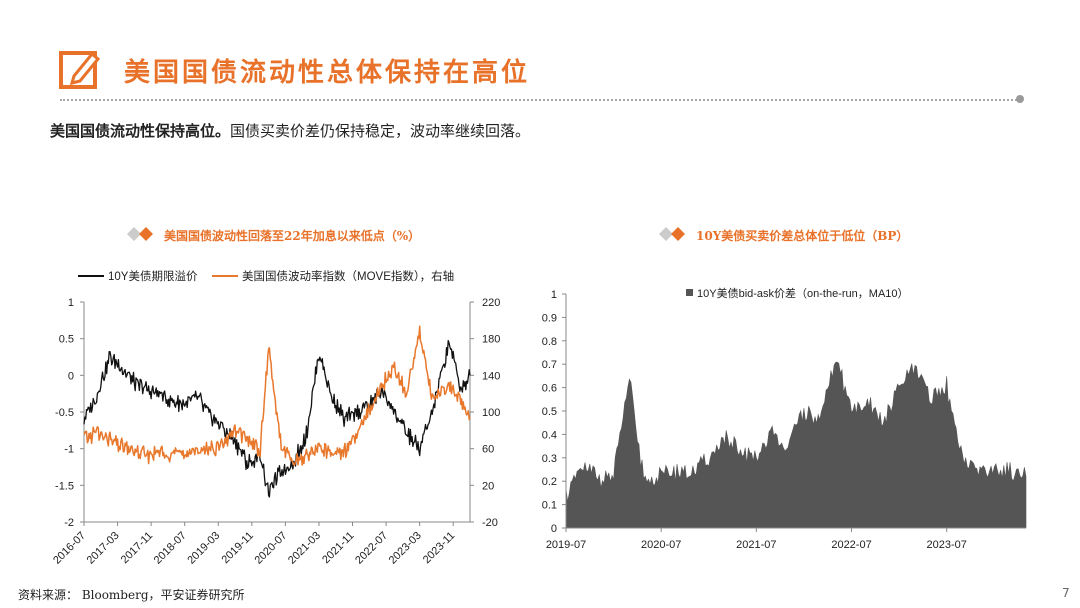  What do you see at coordinates (796, 445) in the screenshot?
I see `series-area-bid-ask` at bounding box center [796, 445].